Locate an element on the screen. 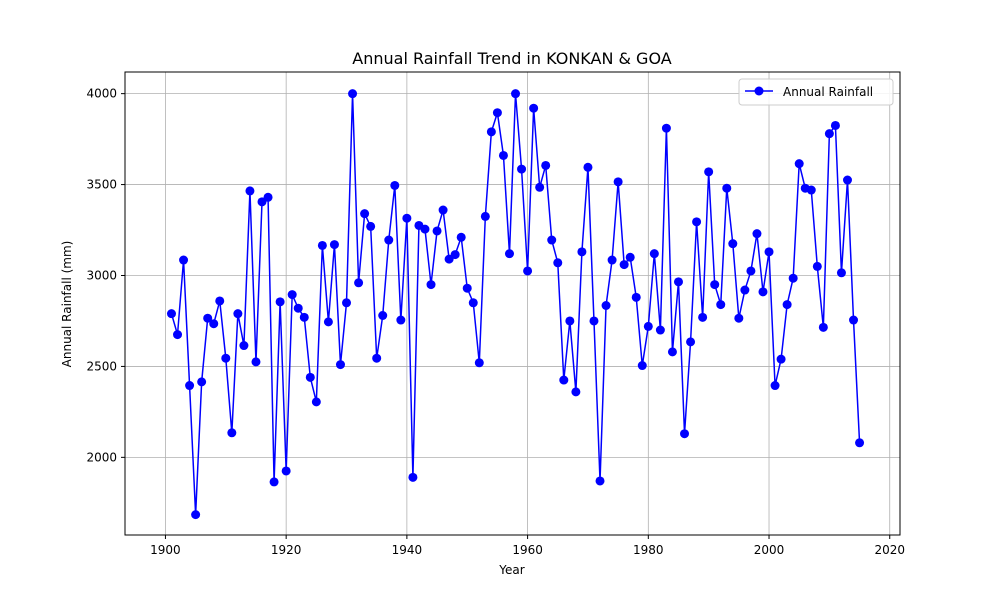  legend: Annual Rainfall is located at coordinates (816, 92).